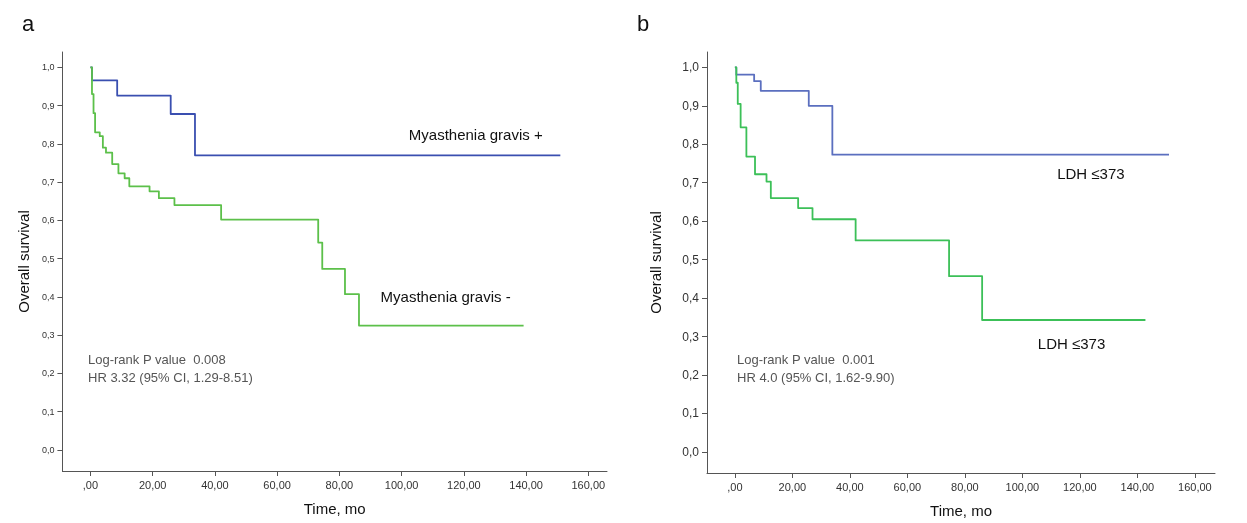  Describe the element at coordinates (806, 359) in the screenshot. I see `annotation: Log-rank P value 0.001` at that location.